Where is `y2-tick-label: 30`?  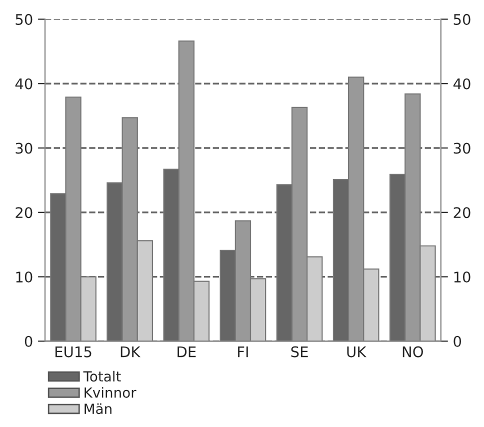
y2-tick-label: 30 is located at coordinates (462, 148).